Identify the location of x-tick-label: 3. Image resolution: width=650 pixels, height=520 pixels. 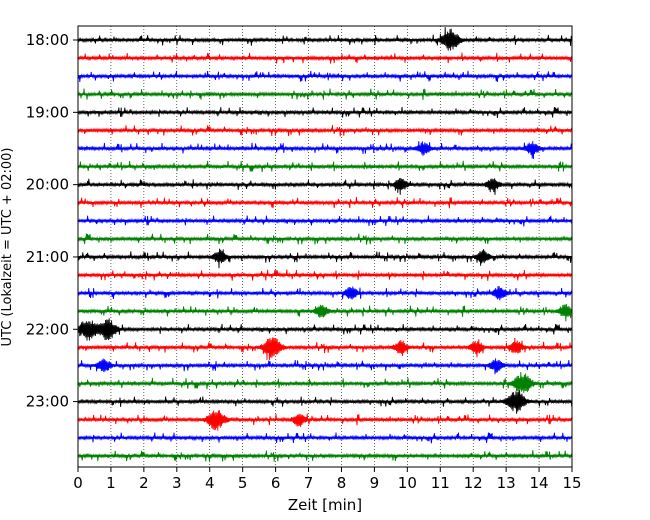
(177, 483).